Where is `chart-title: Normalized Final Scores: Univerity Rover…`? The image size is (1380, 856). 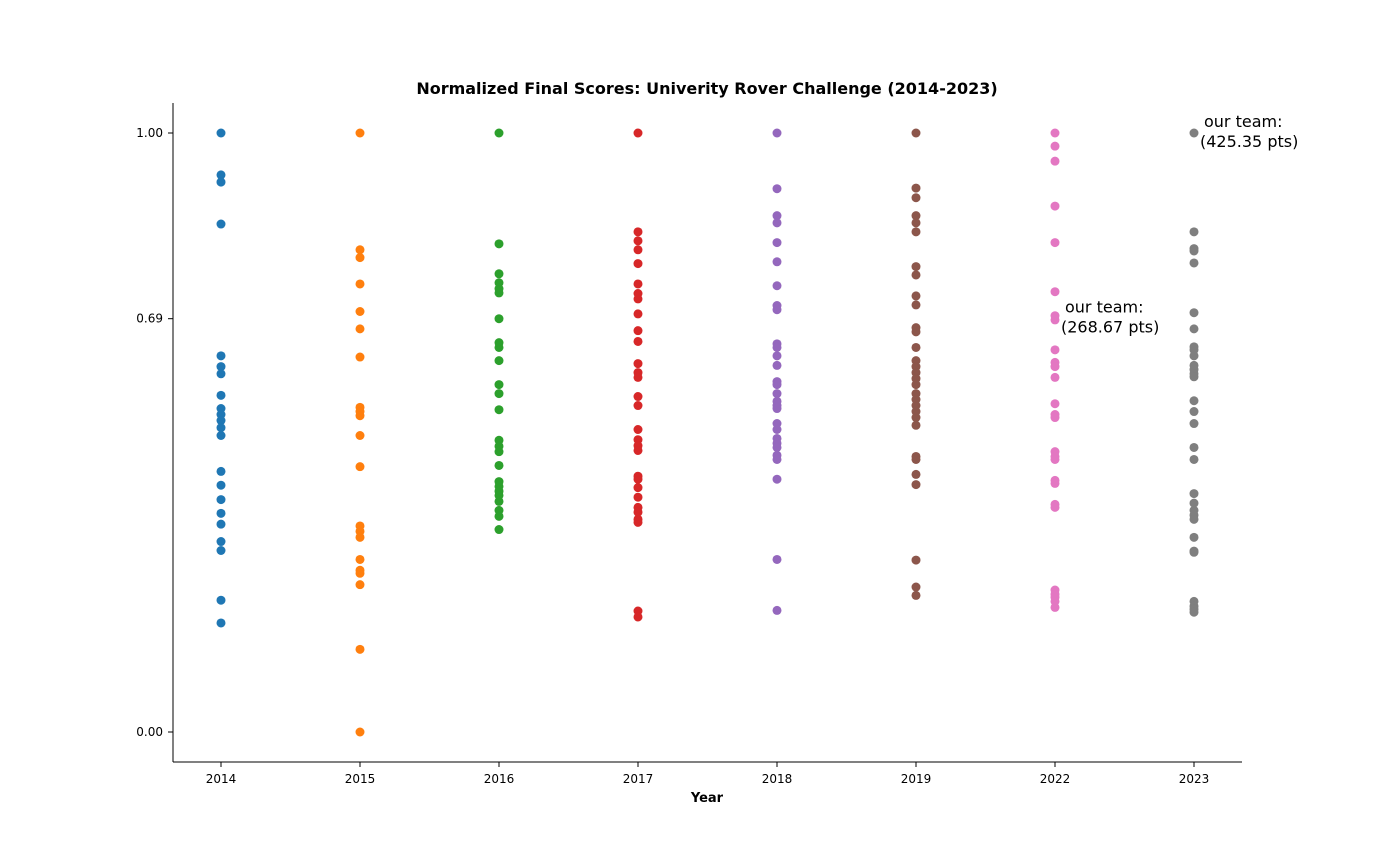 chart-title: Normalized Final Scores: Univerity Rover… is located at coordinates (706, 88).